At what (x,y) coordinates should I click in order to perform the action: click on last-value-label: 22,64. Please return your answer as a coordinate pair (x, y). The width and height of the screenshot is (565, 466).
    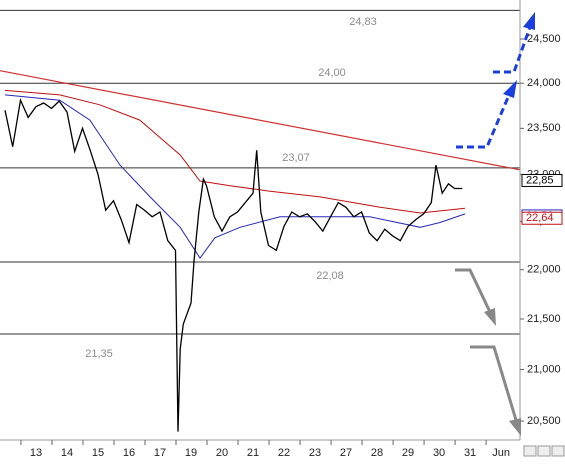
    Looking at the image, I should click on (540, 218).